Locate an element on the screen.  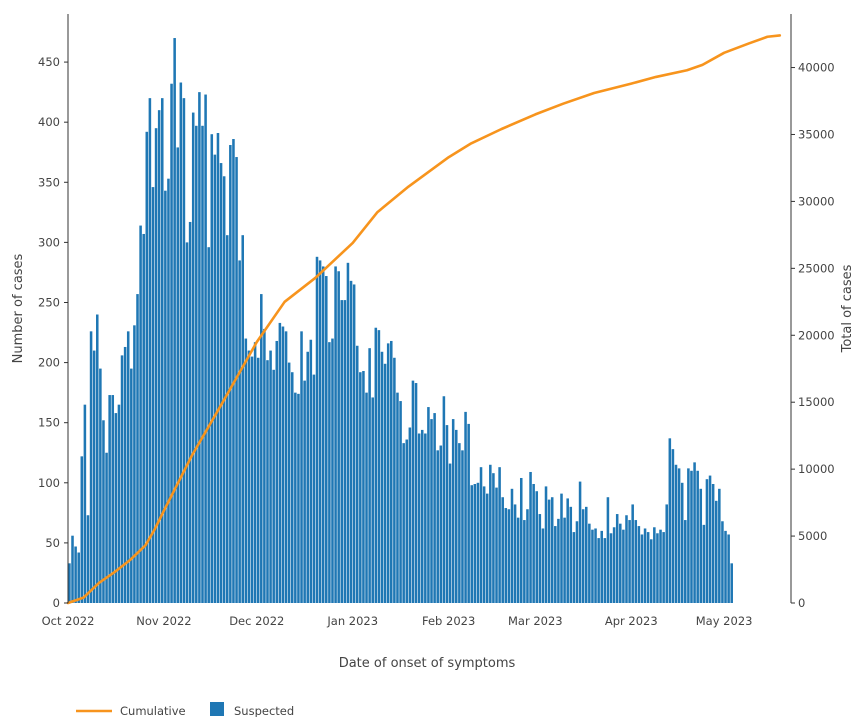
y-left-tick-label: 250 is located at coordinates (49, 302).